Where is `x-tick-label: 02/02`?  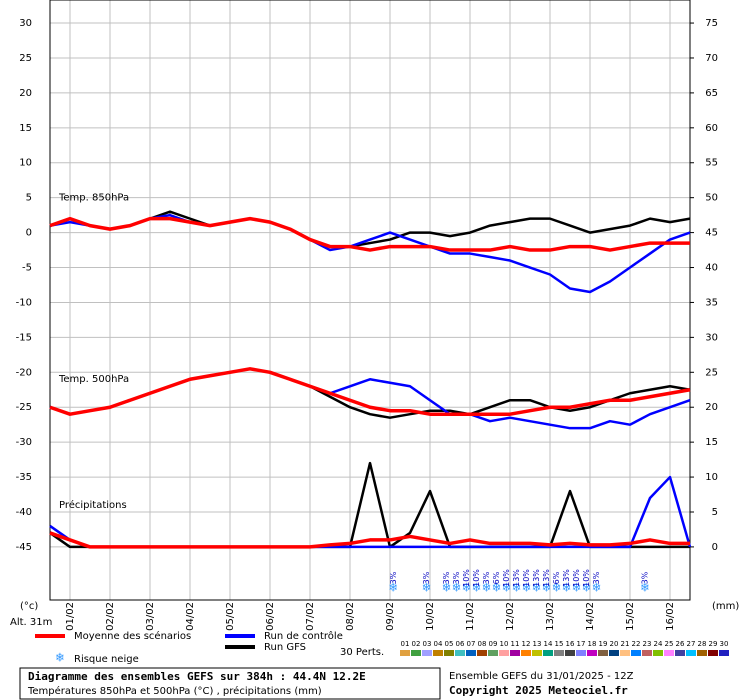 x-tick-label: 02/02 is located at coordinates (110, 616).